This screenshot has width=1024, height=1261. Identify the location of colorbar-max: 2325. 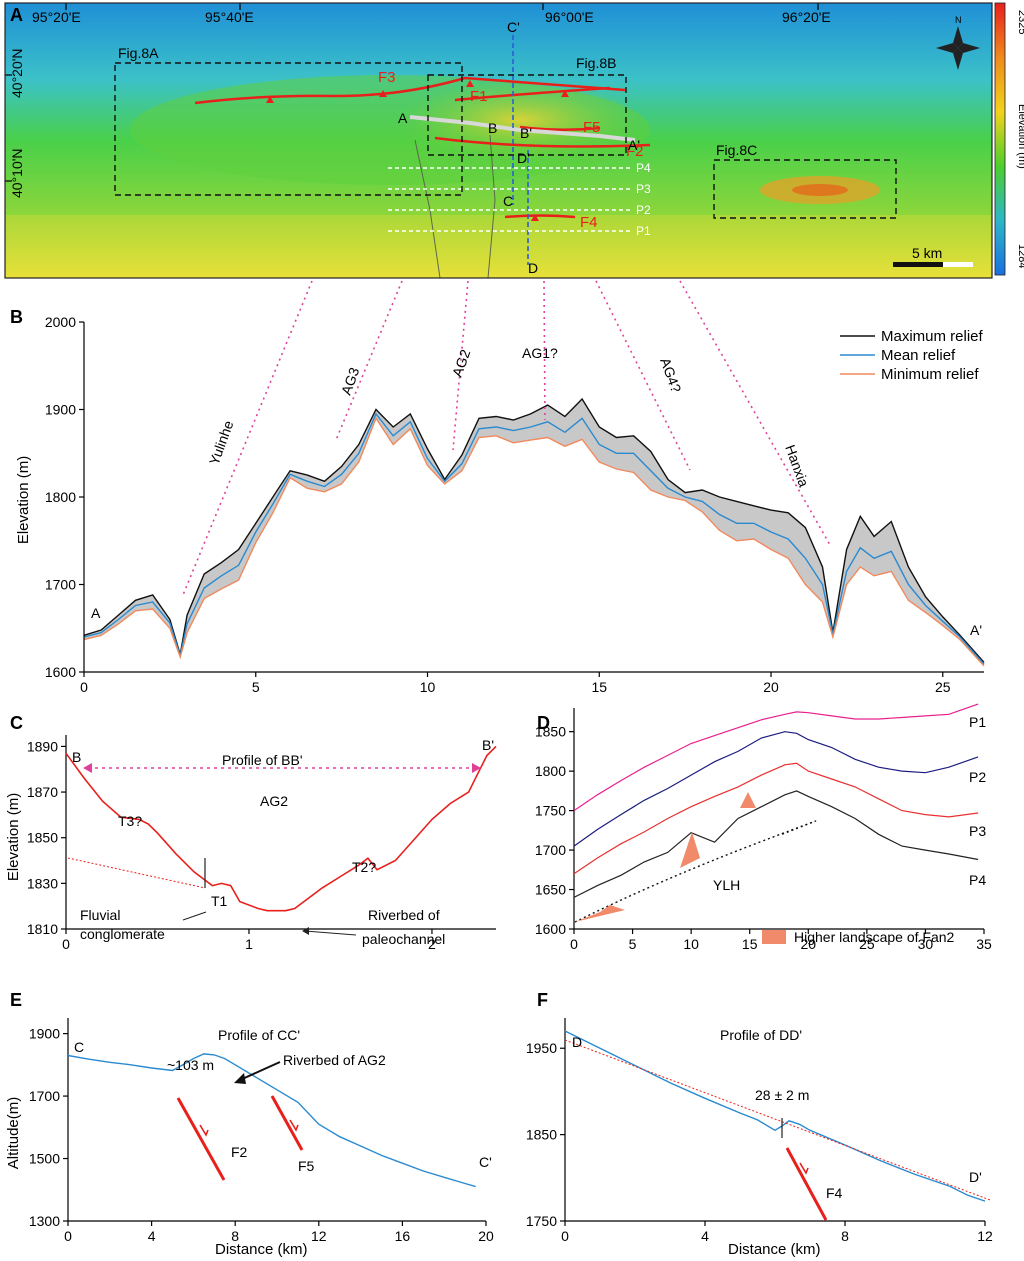
(1020, 22).